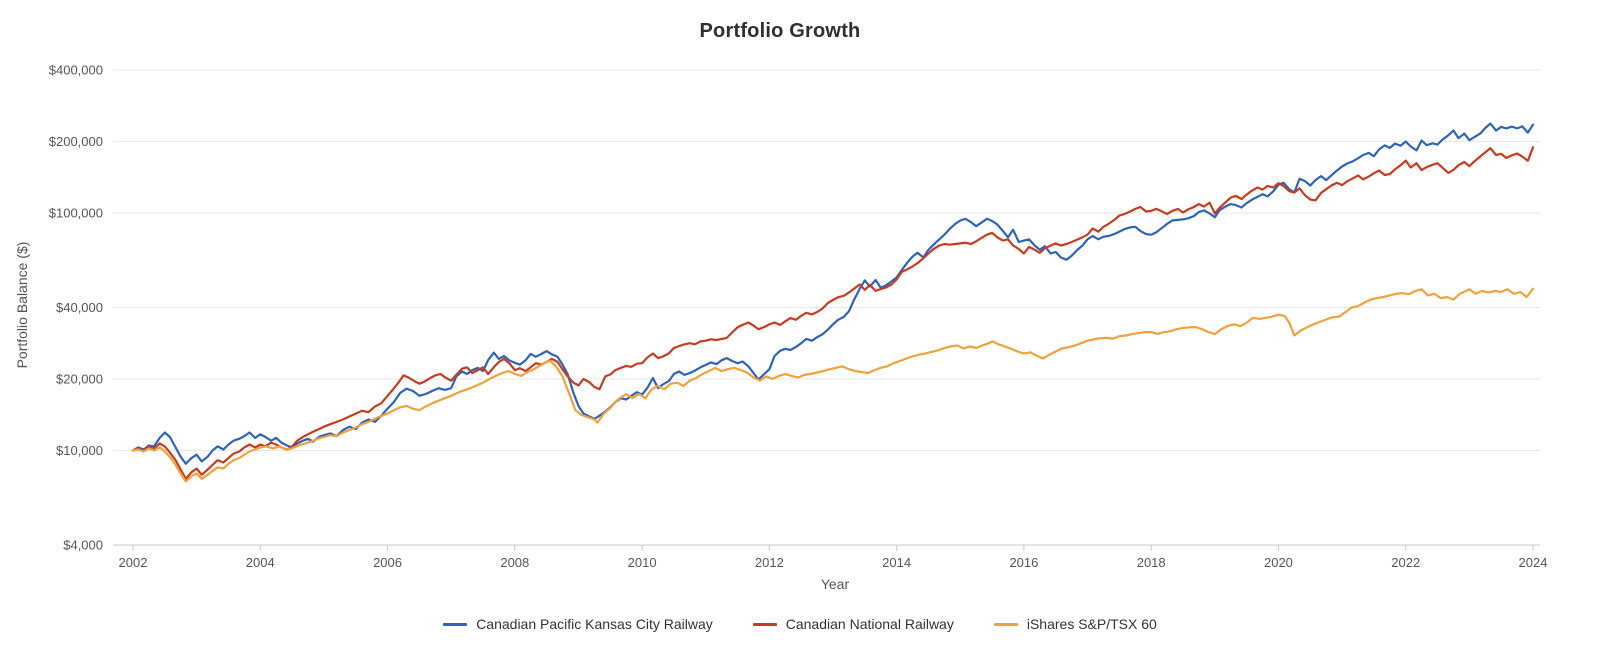 This screenshot has height=665, width=1600. I want to click on chart-title: Portfolio Growth, so click(780, 31).